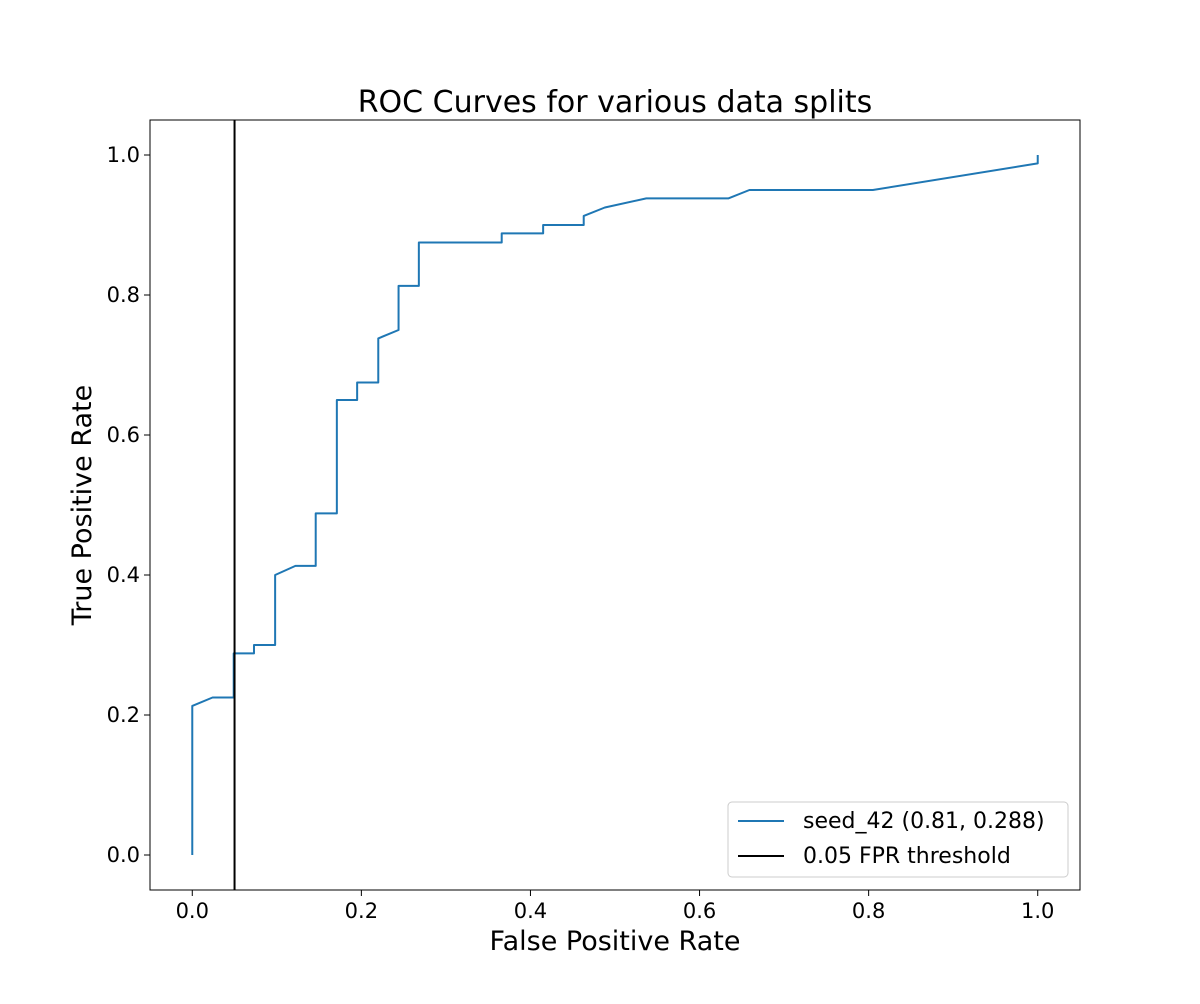 This screenshot has width=1200, height=1004. Describe the element at coordinates (615, 941) in the screenshot. I see `x-axis-label: False Positive Rate` at that location.